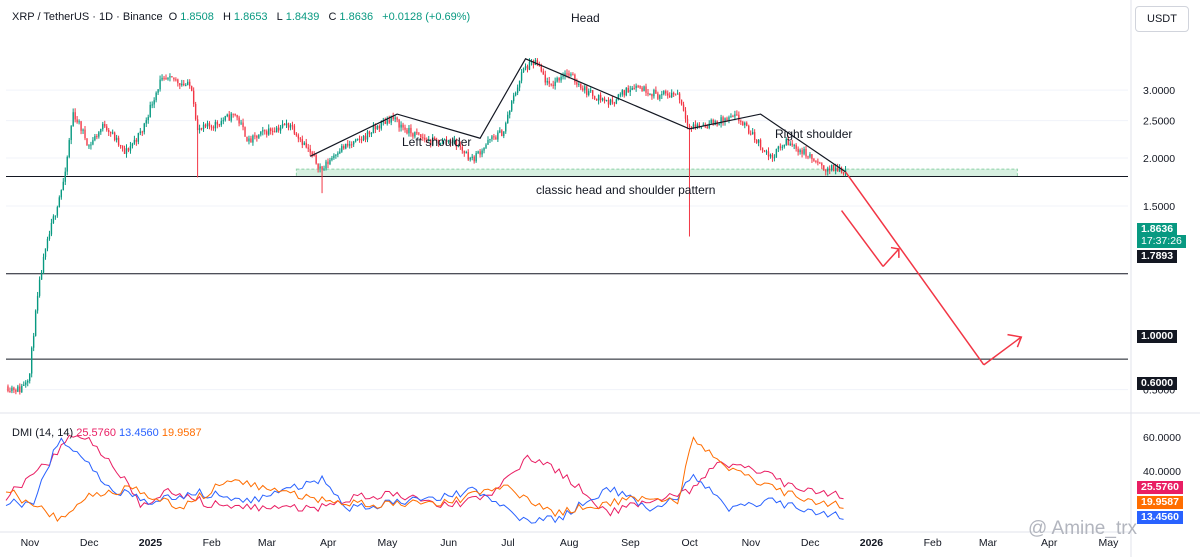  Describe the element at coordinates (1157, 256) in the screenshot. I see `support-price-tag: 1.7893` at that location.